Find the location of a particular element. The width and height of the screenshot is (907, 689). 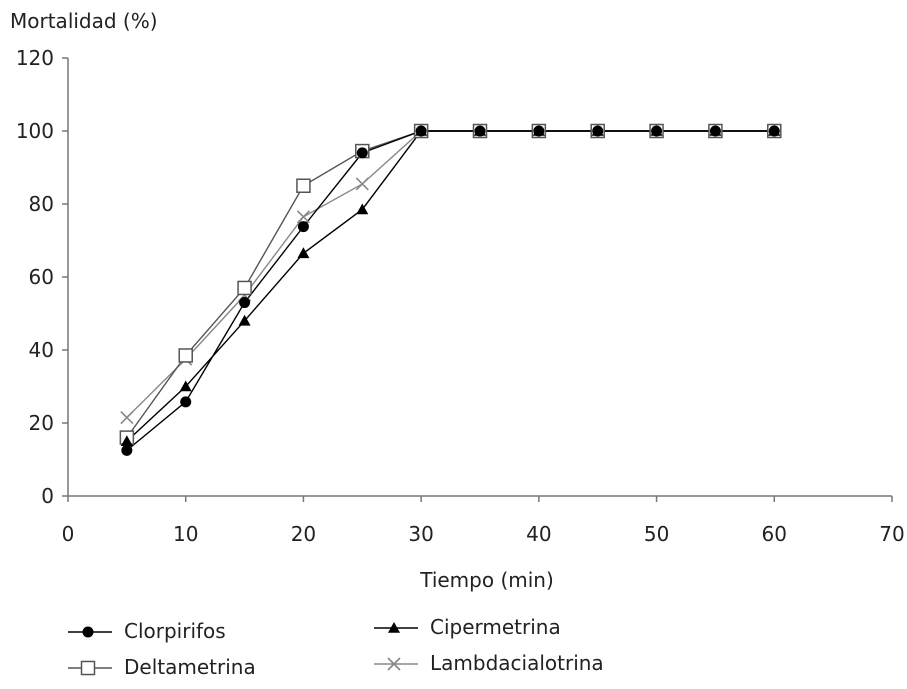

legend-item: Lambdacialotrina is located at coordinates (489, 663).